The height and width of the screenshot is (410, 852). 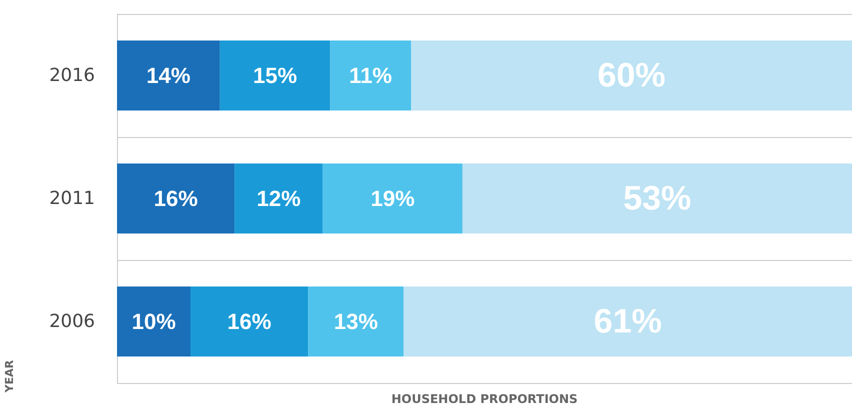 I want to click on y-tick-label: 2016, so click(x=72, y=75).